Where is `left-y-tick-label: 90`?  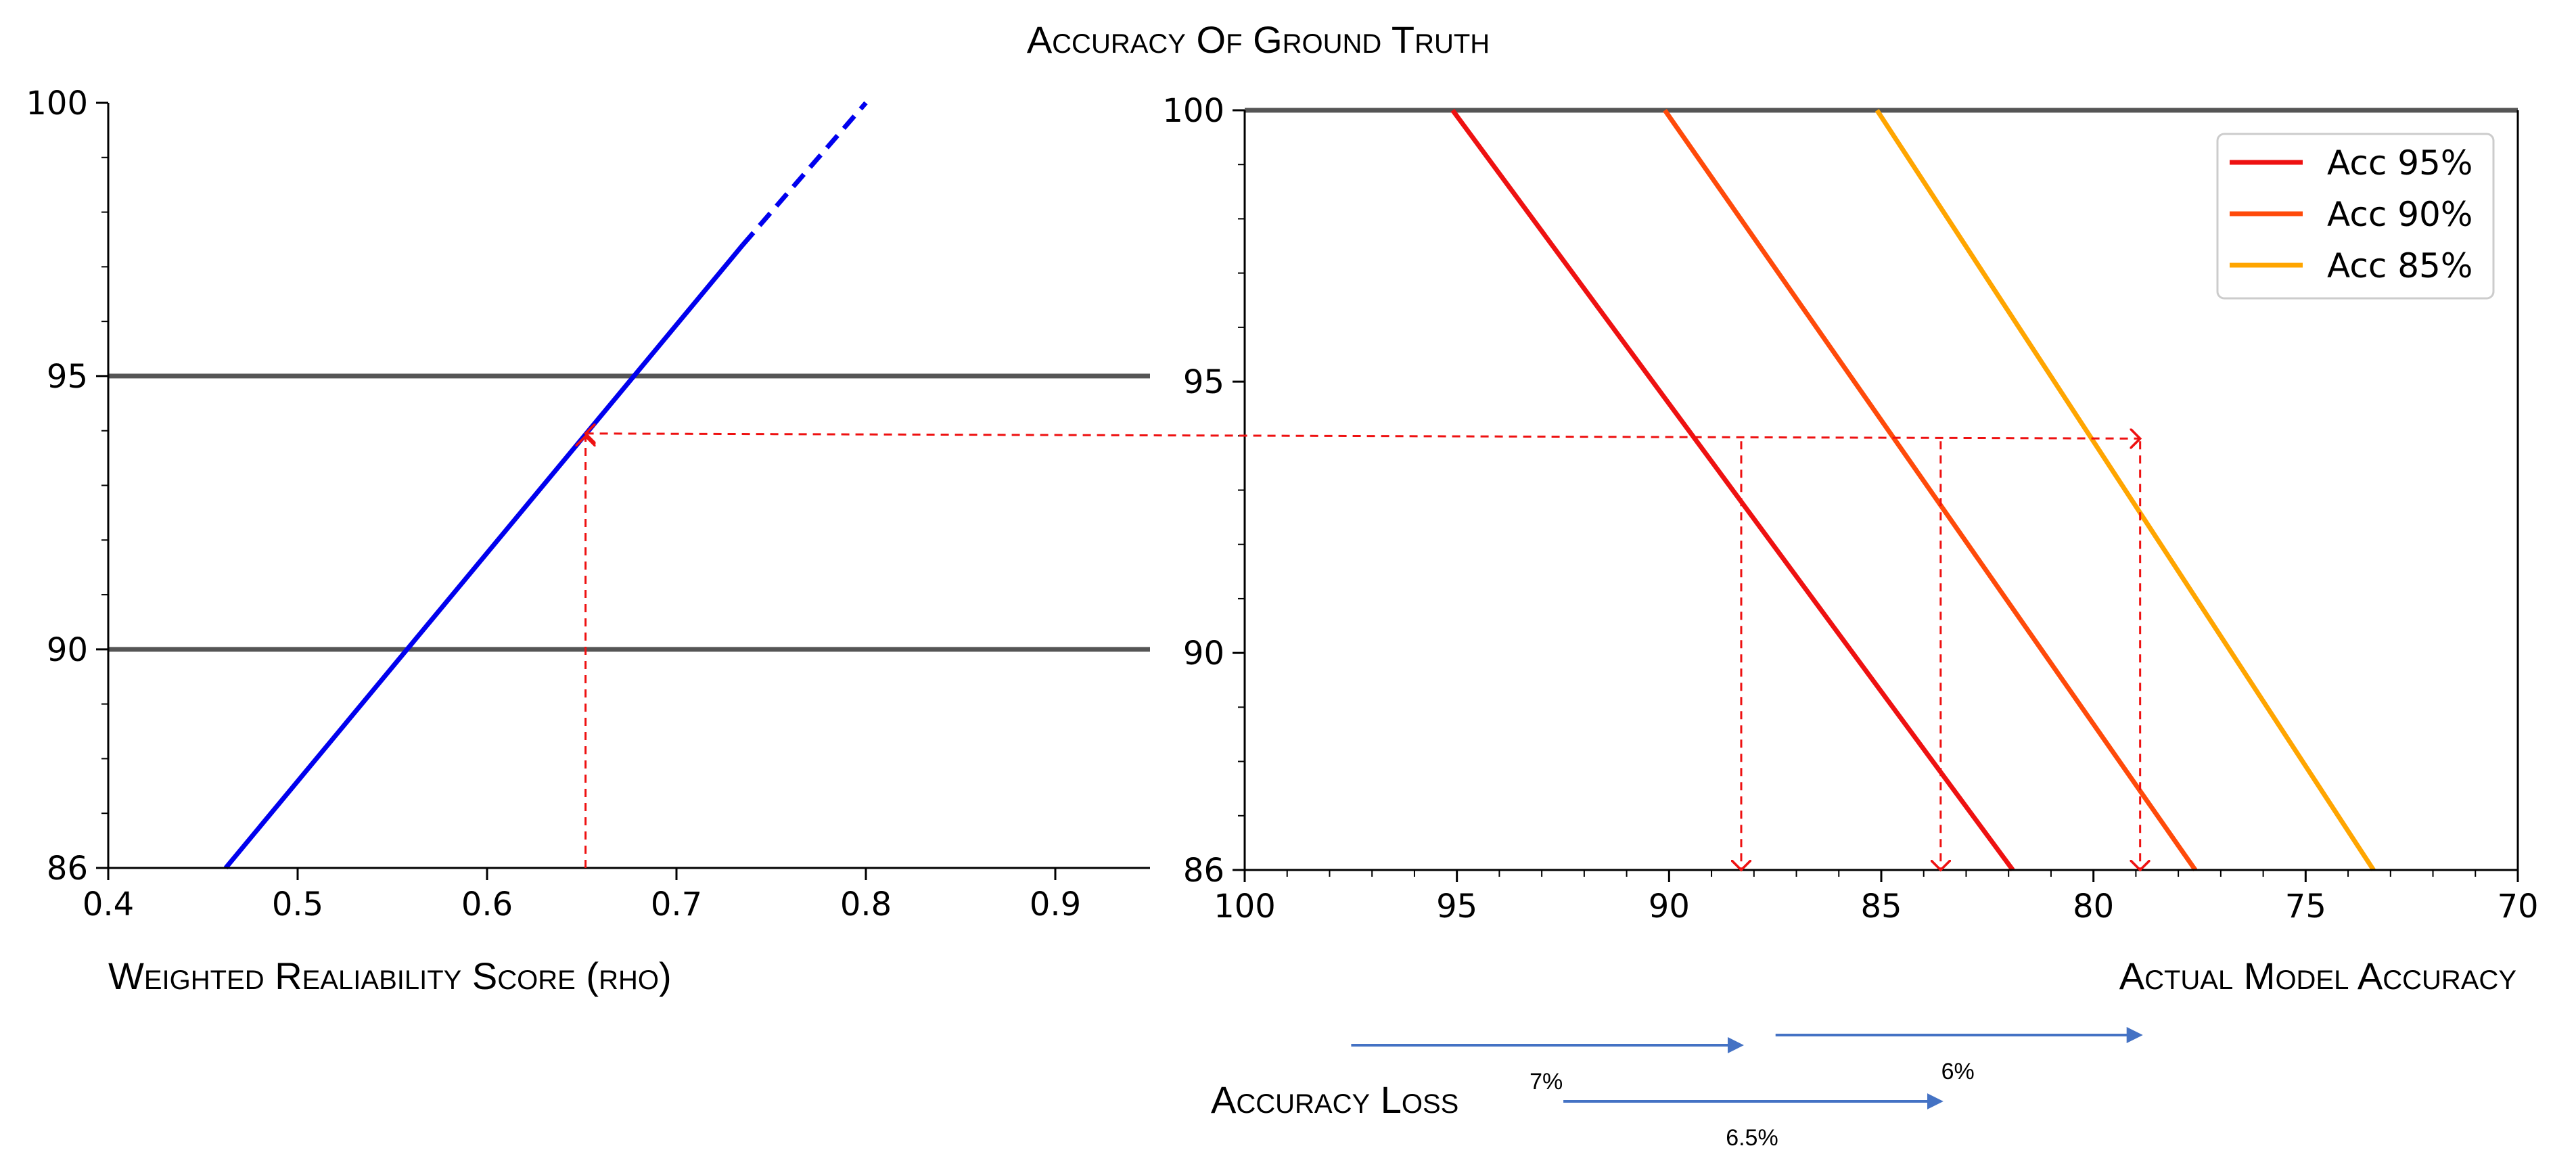
left-y-tick-label: 90 is located at coordinates (67, 650).